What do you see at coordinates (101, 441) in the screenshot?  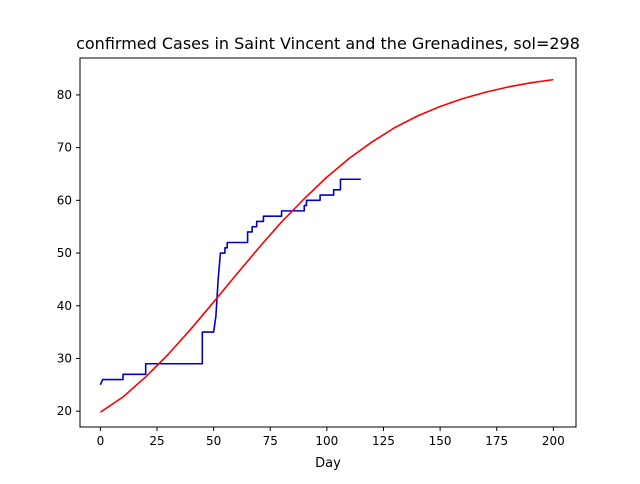 I see `x-tick-label: 0` at bounding box center [101, 441].